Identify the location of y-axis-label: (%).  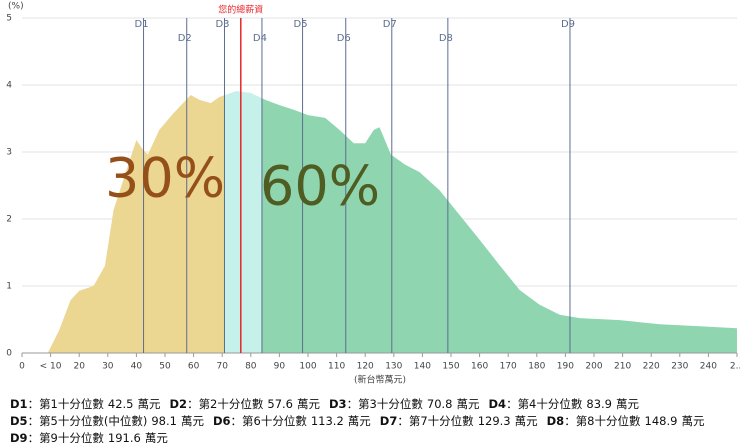
(16, 7).